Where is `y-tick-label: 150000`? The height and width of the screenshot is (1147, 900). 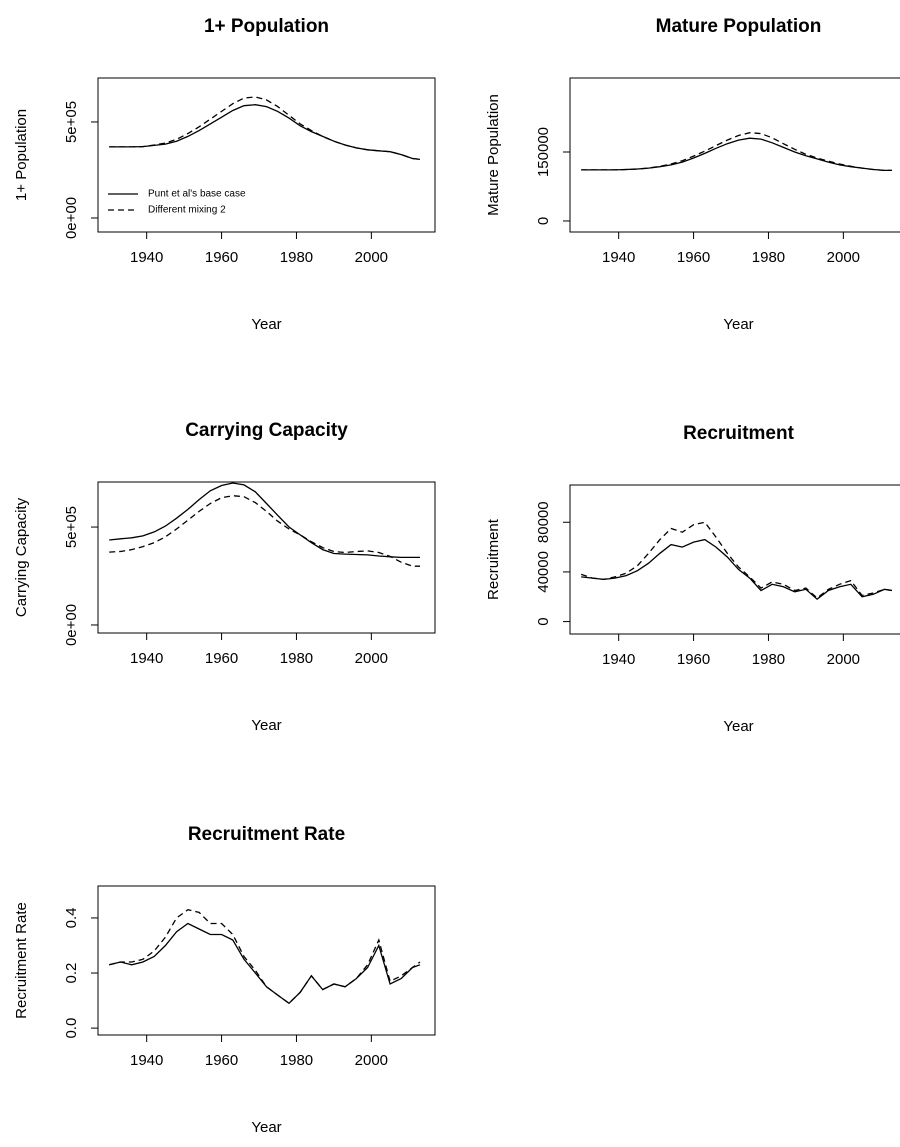
y-tick-label: 150000 is located at coordinates (543, 152).